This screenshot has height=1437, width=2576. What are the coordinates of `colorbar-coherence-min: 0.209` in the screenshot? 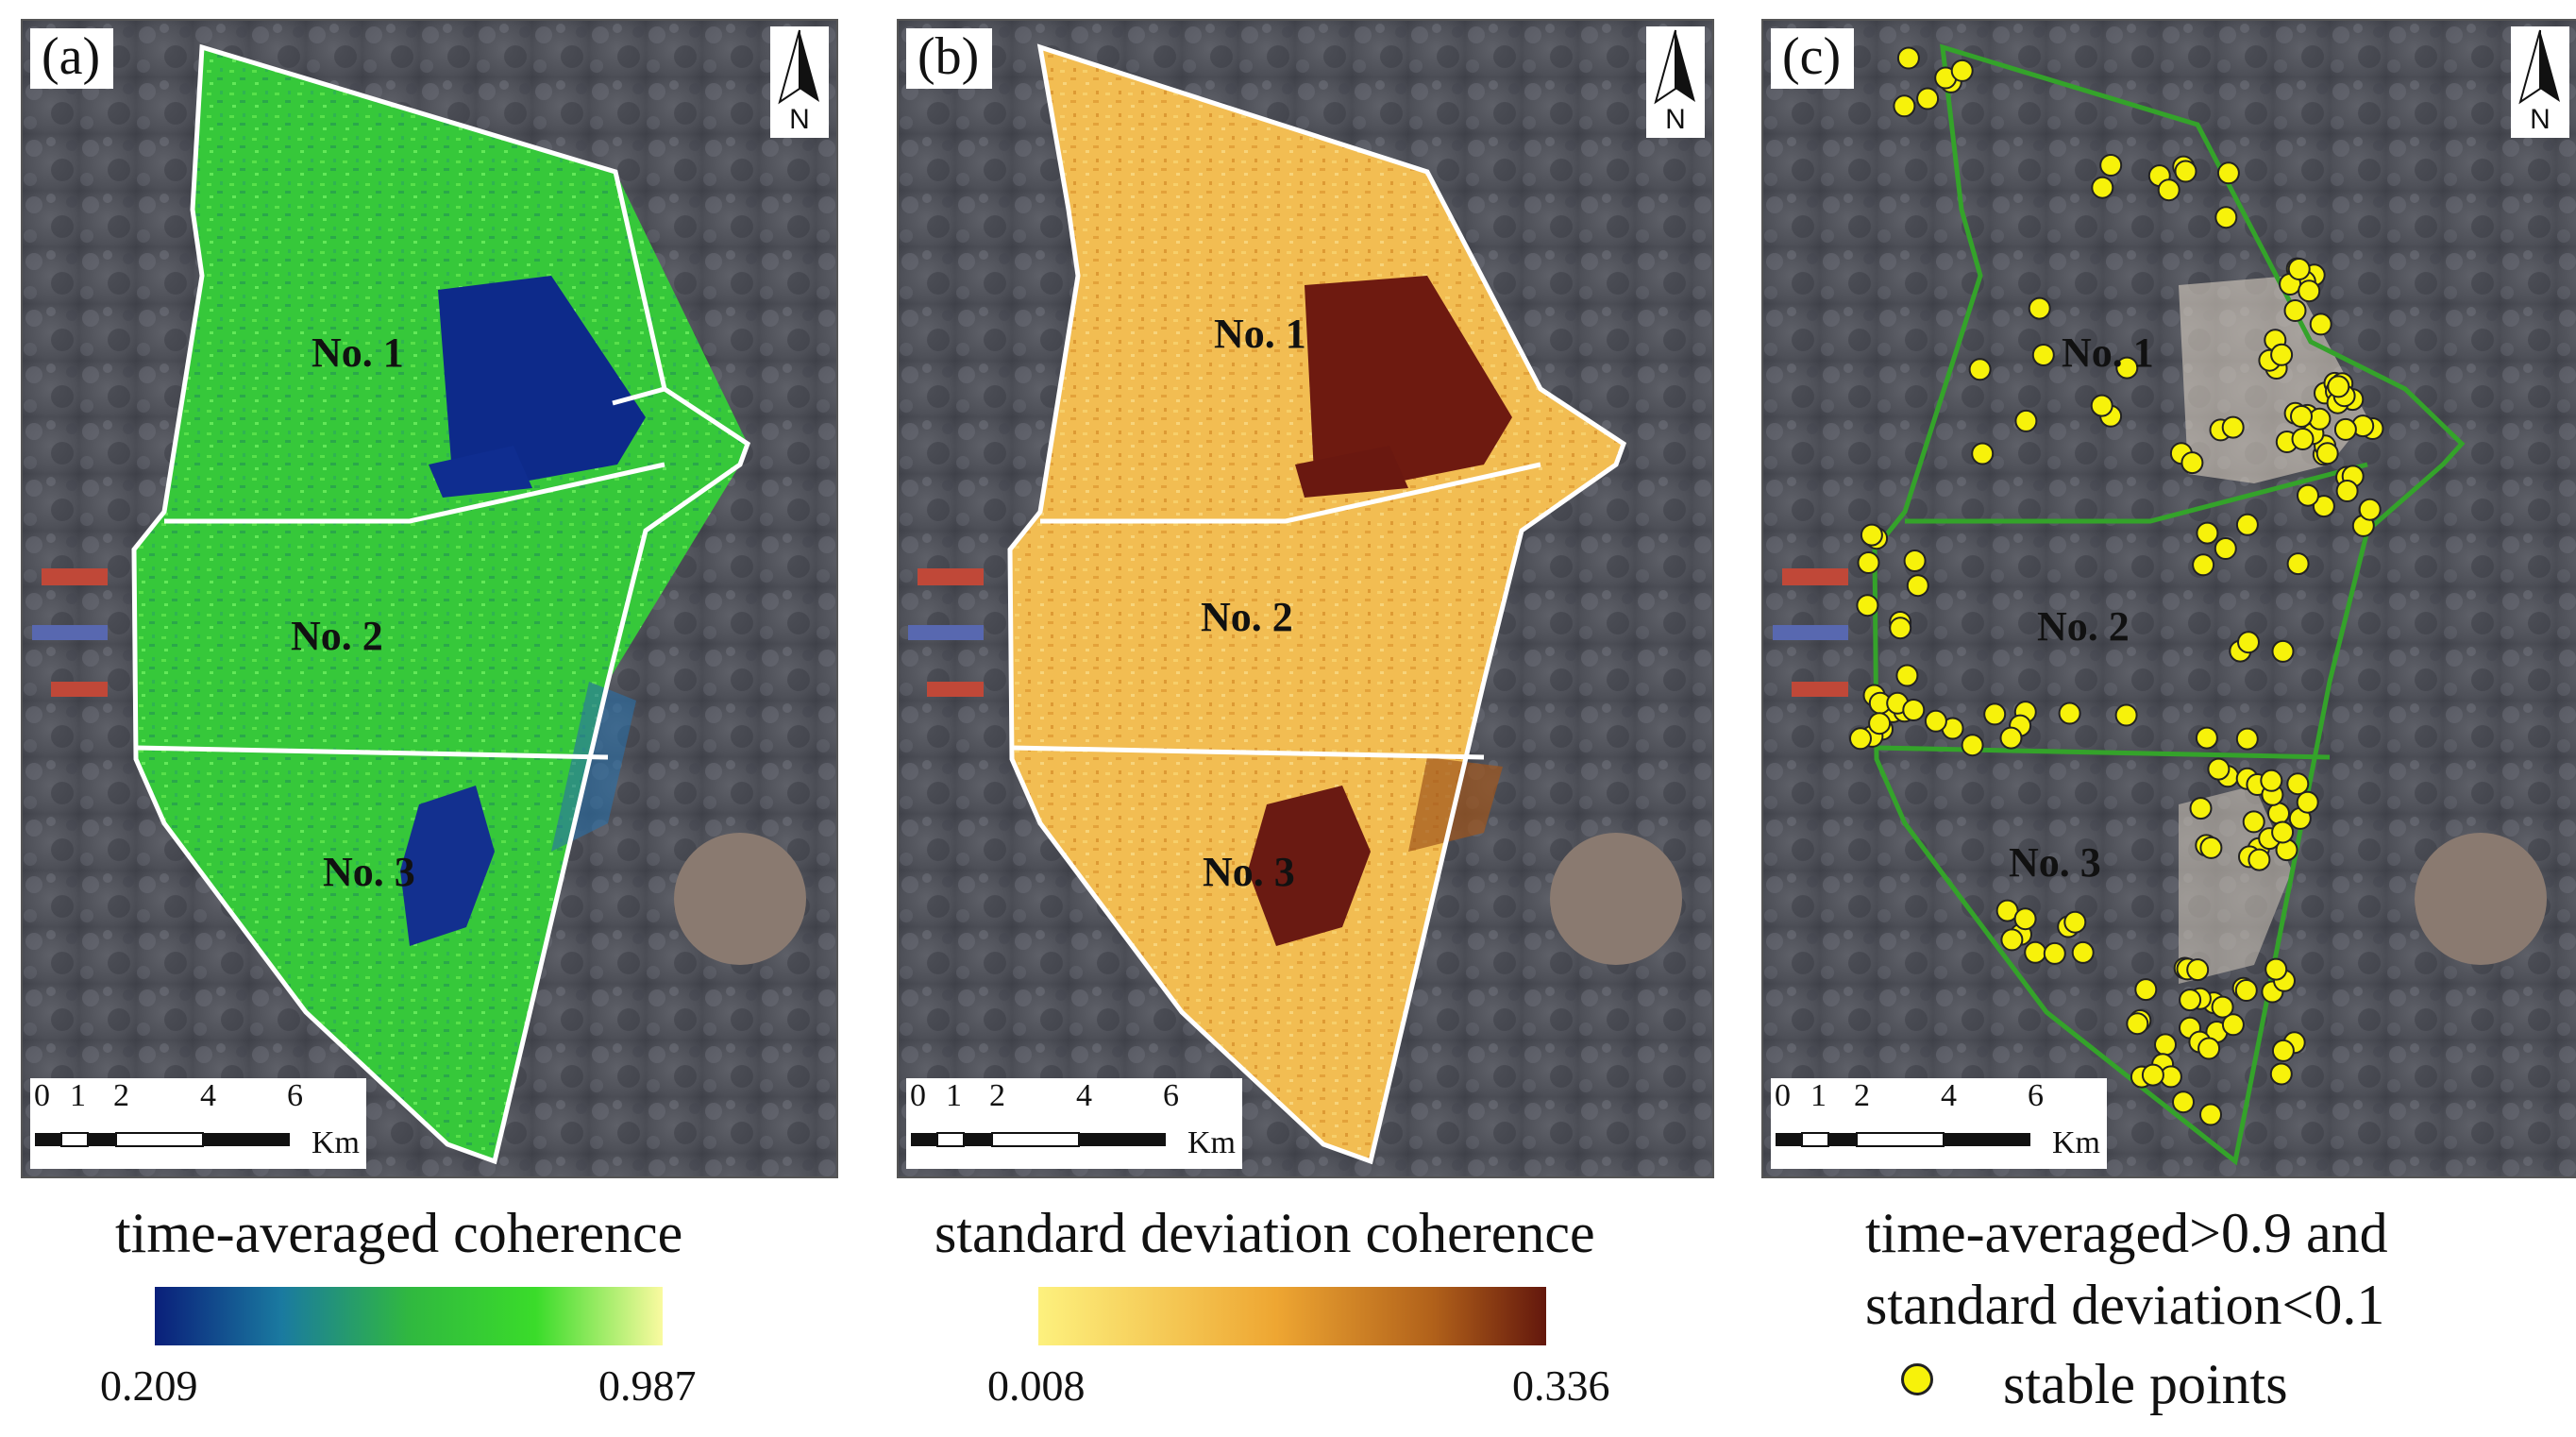 It's located at (149, 1385).